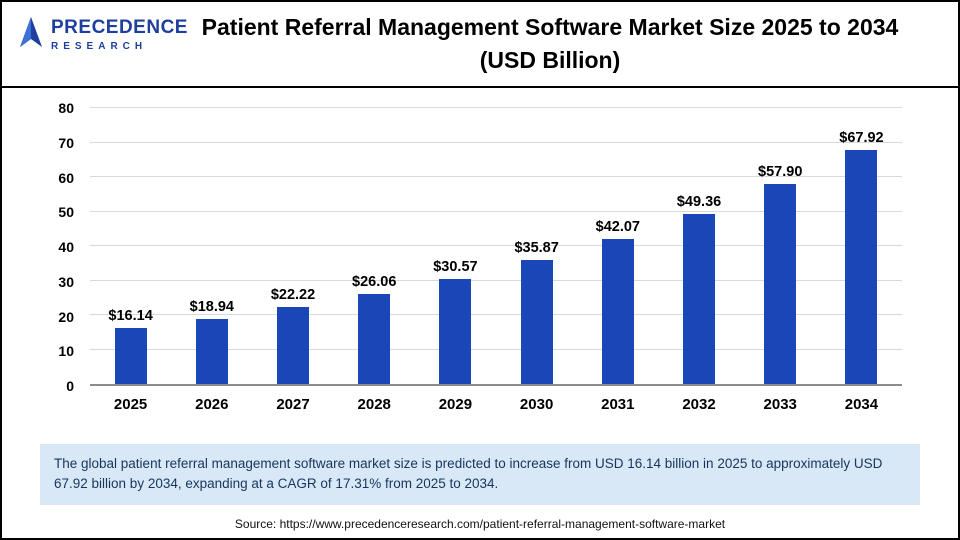  I want to click on x-tick-2034: 2034, so click(861, 404).